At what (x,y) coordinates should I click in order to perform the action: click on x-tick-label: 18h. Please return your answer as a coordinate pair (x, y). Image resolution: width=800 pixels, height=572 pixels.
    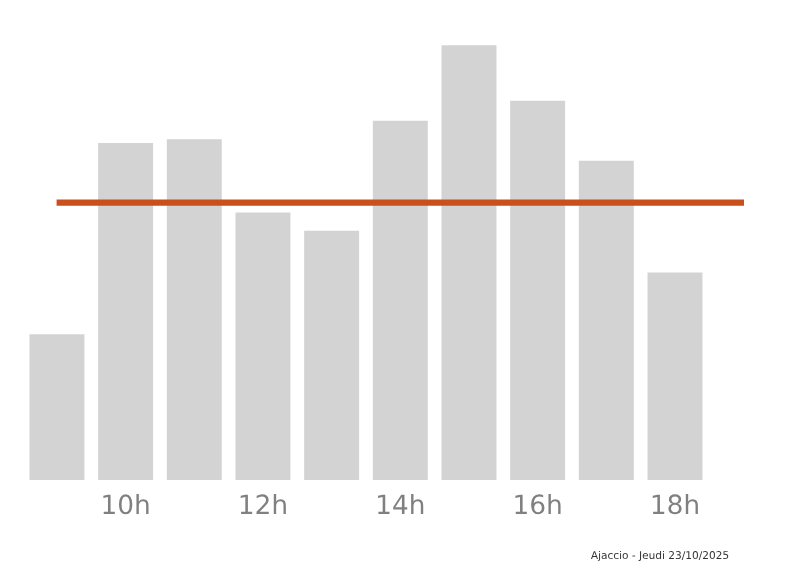
    Looking at the image, I should click on (675, 504).